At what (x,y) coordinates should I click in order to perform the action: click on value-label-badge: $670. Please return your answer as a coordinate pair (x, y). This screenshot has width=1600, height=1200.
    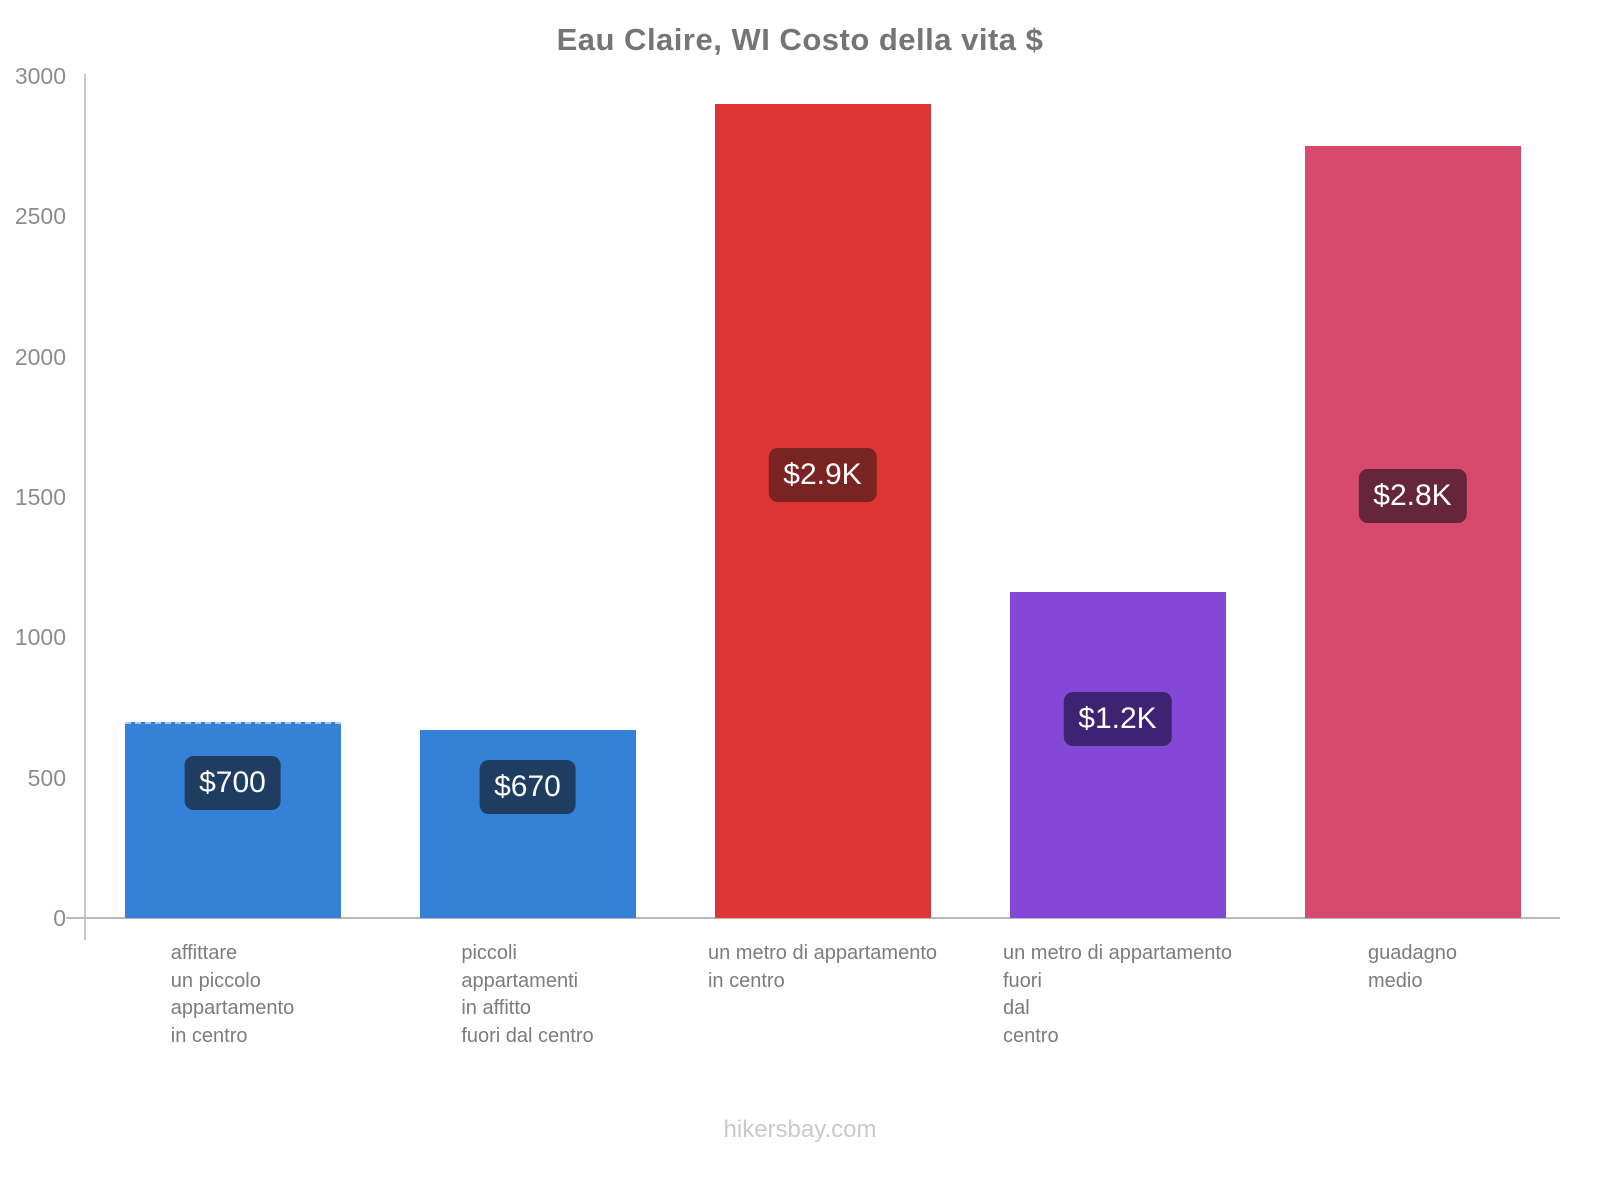
    Looking at the image, I should click on (527, 787).